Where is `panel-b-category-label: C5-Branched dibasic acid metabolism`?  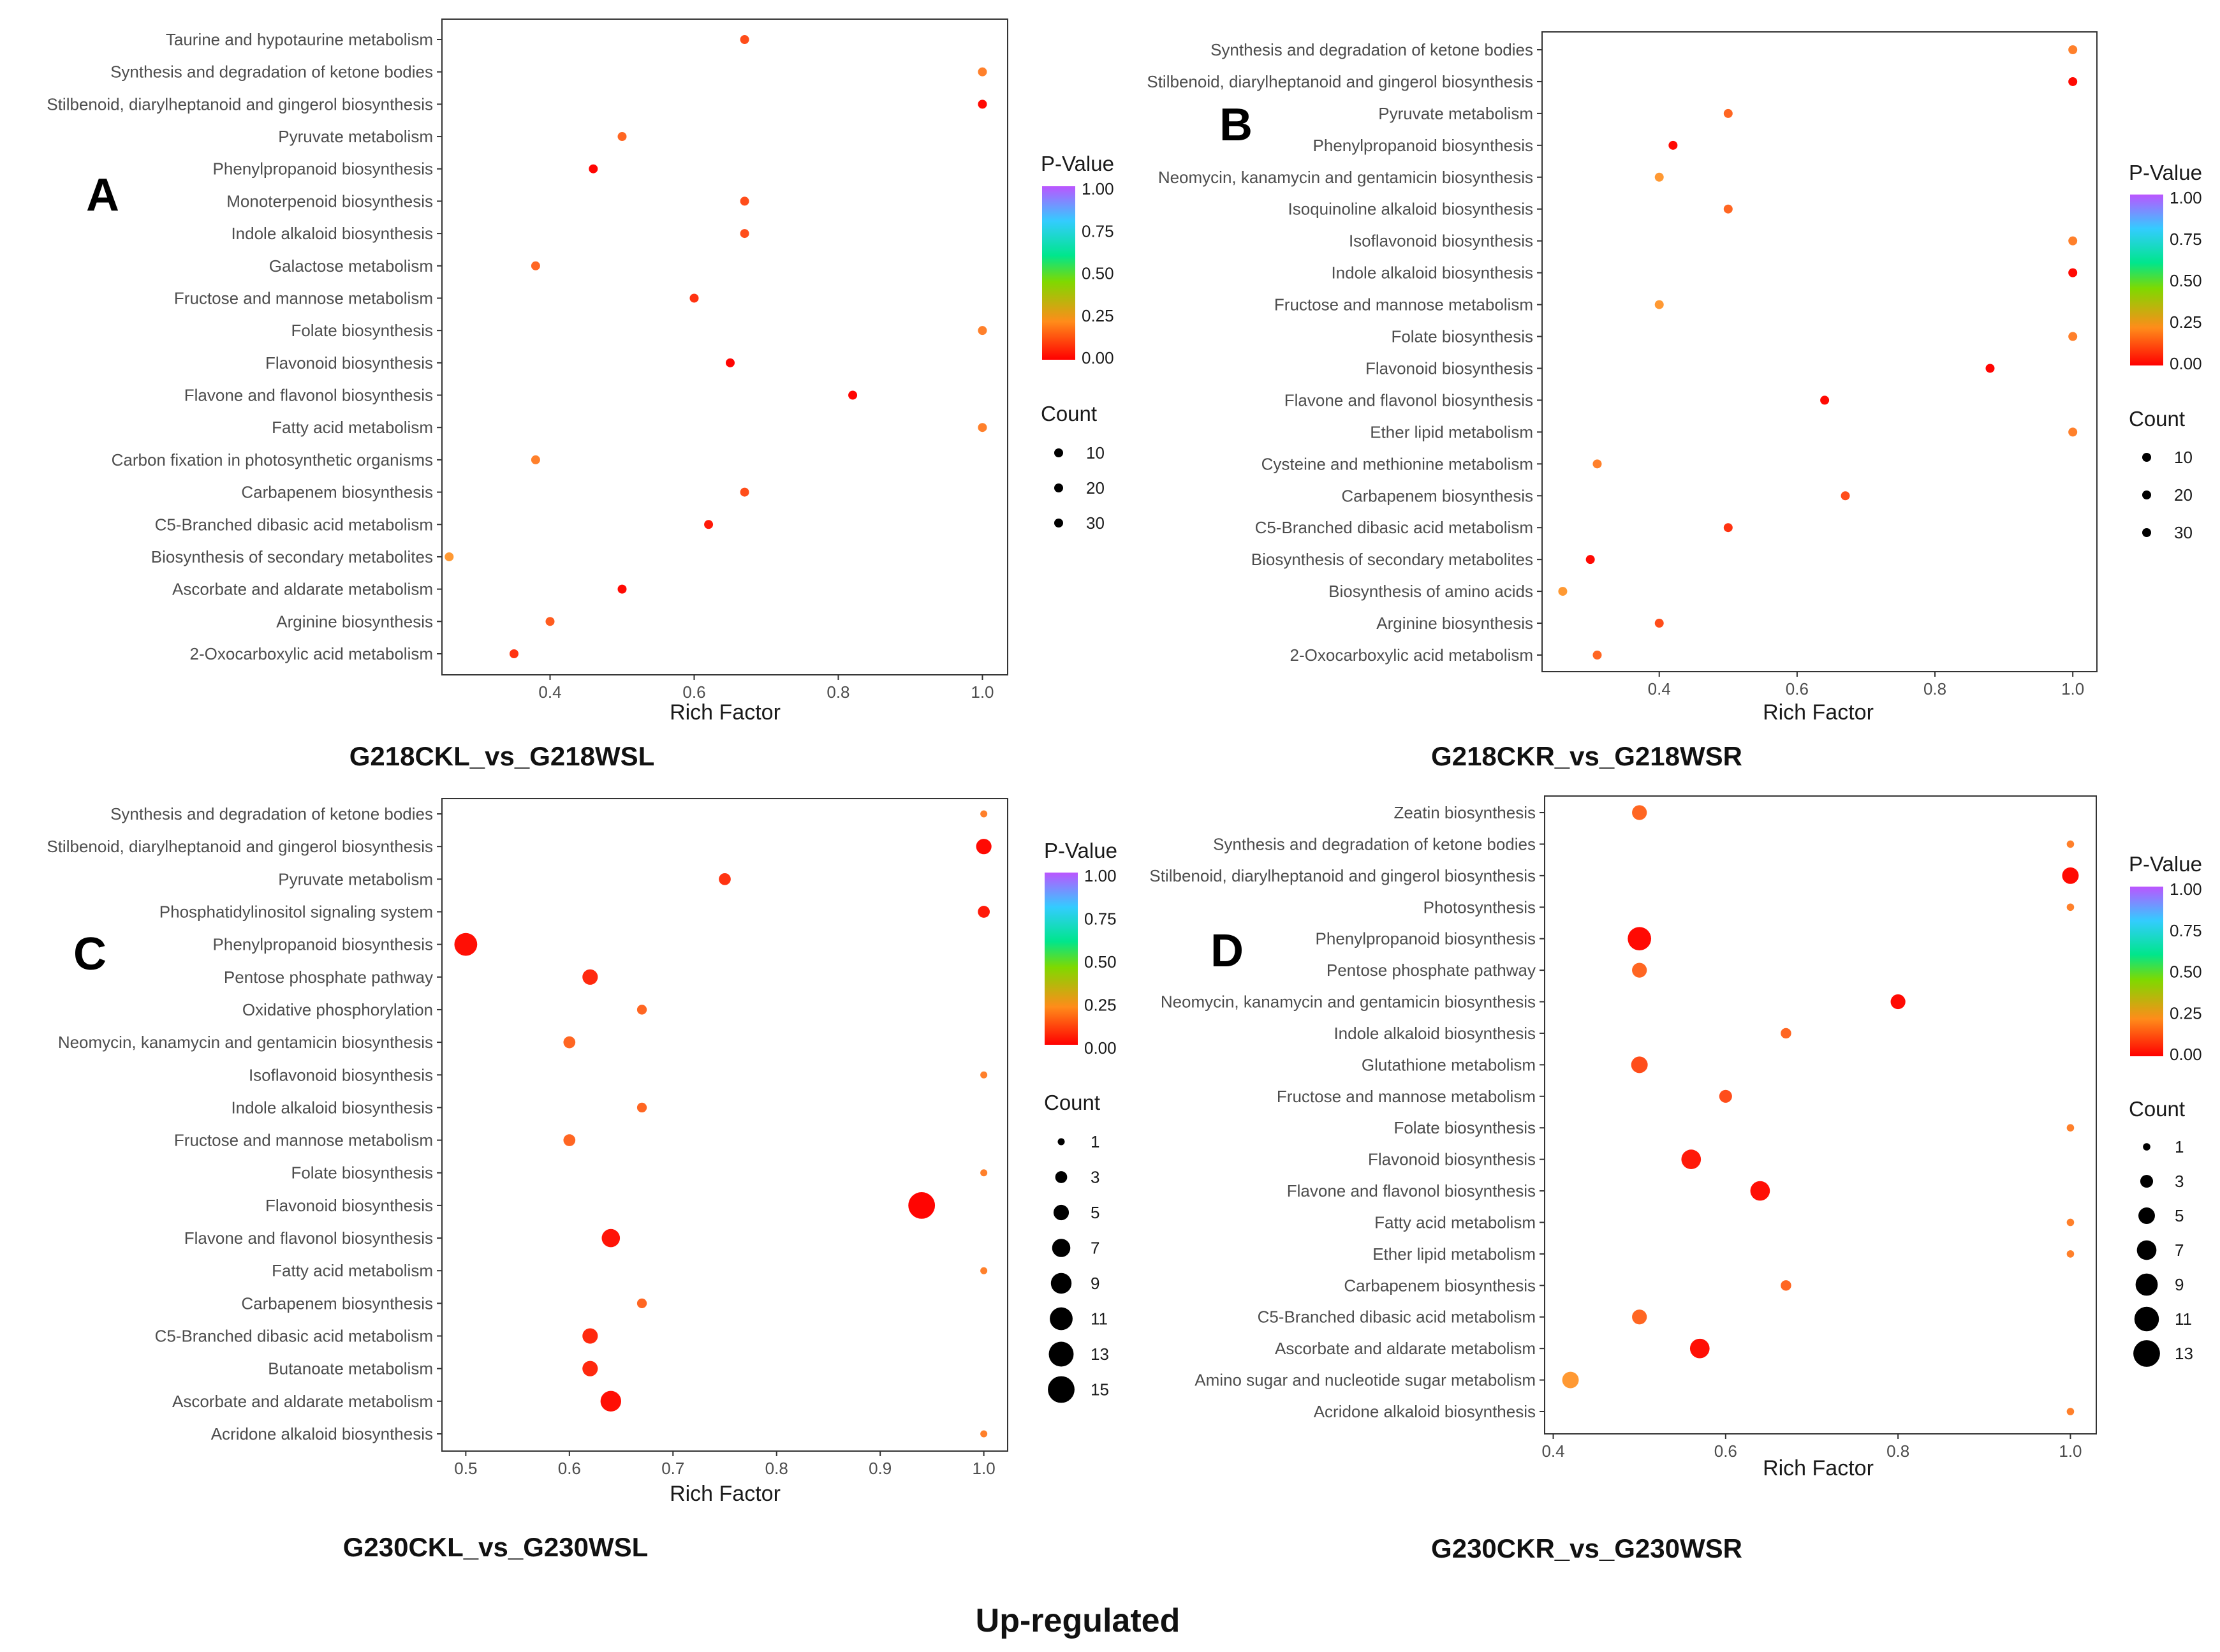
panel-b-category-label: C5-Branched dibasic acid metabolism is located at coordinates (1394, 527).